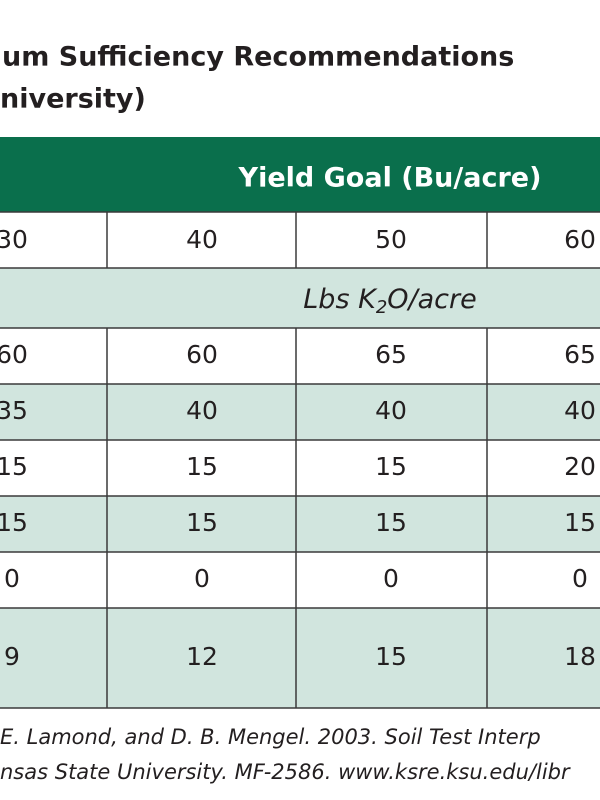  Describe the element at coordinates (580, 656) in the screenshot. I see `cell: 18` at that location.